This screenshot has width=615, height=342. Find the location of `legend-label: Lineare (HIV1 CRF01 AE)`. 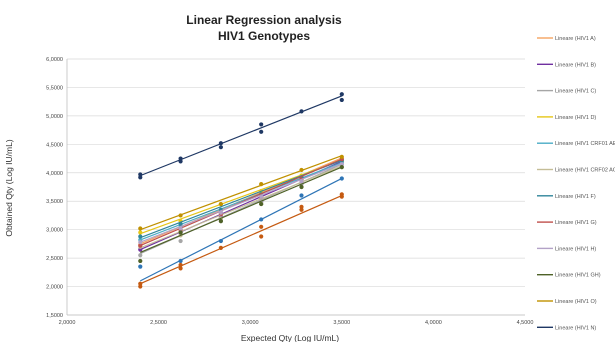

legend-label: Lineare (HIV1 CRF01 AE) is located at coordinates (585, 144).